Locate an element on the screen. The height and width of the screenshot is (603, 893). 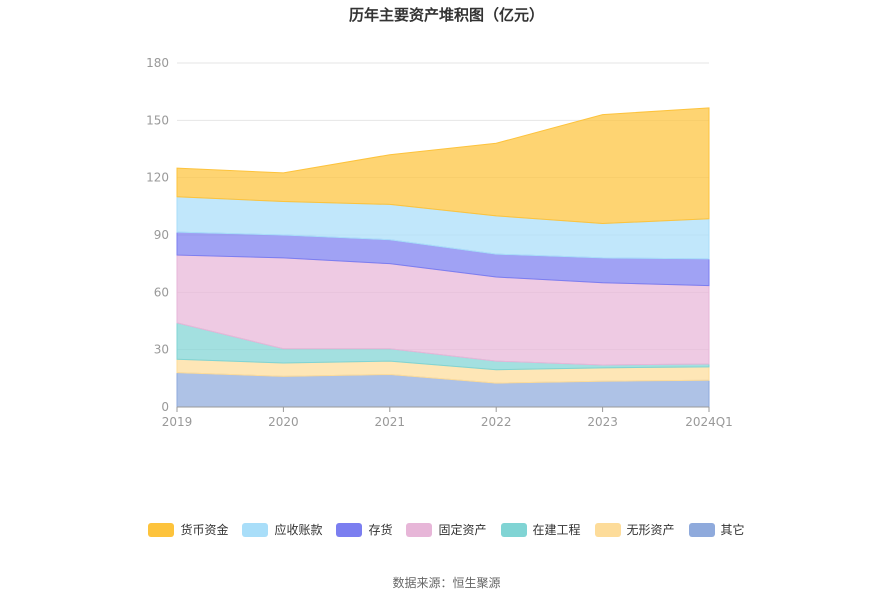
x-tick-label: 2021 is located at coordinates (390, 422).